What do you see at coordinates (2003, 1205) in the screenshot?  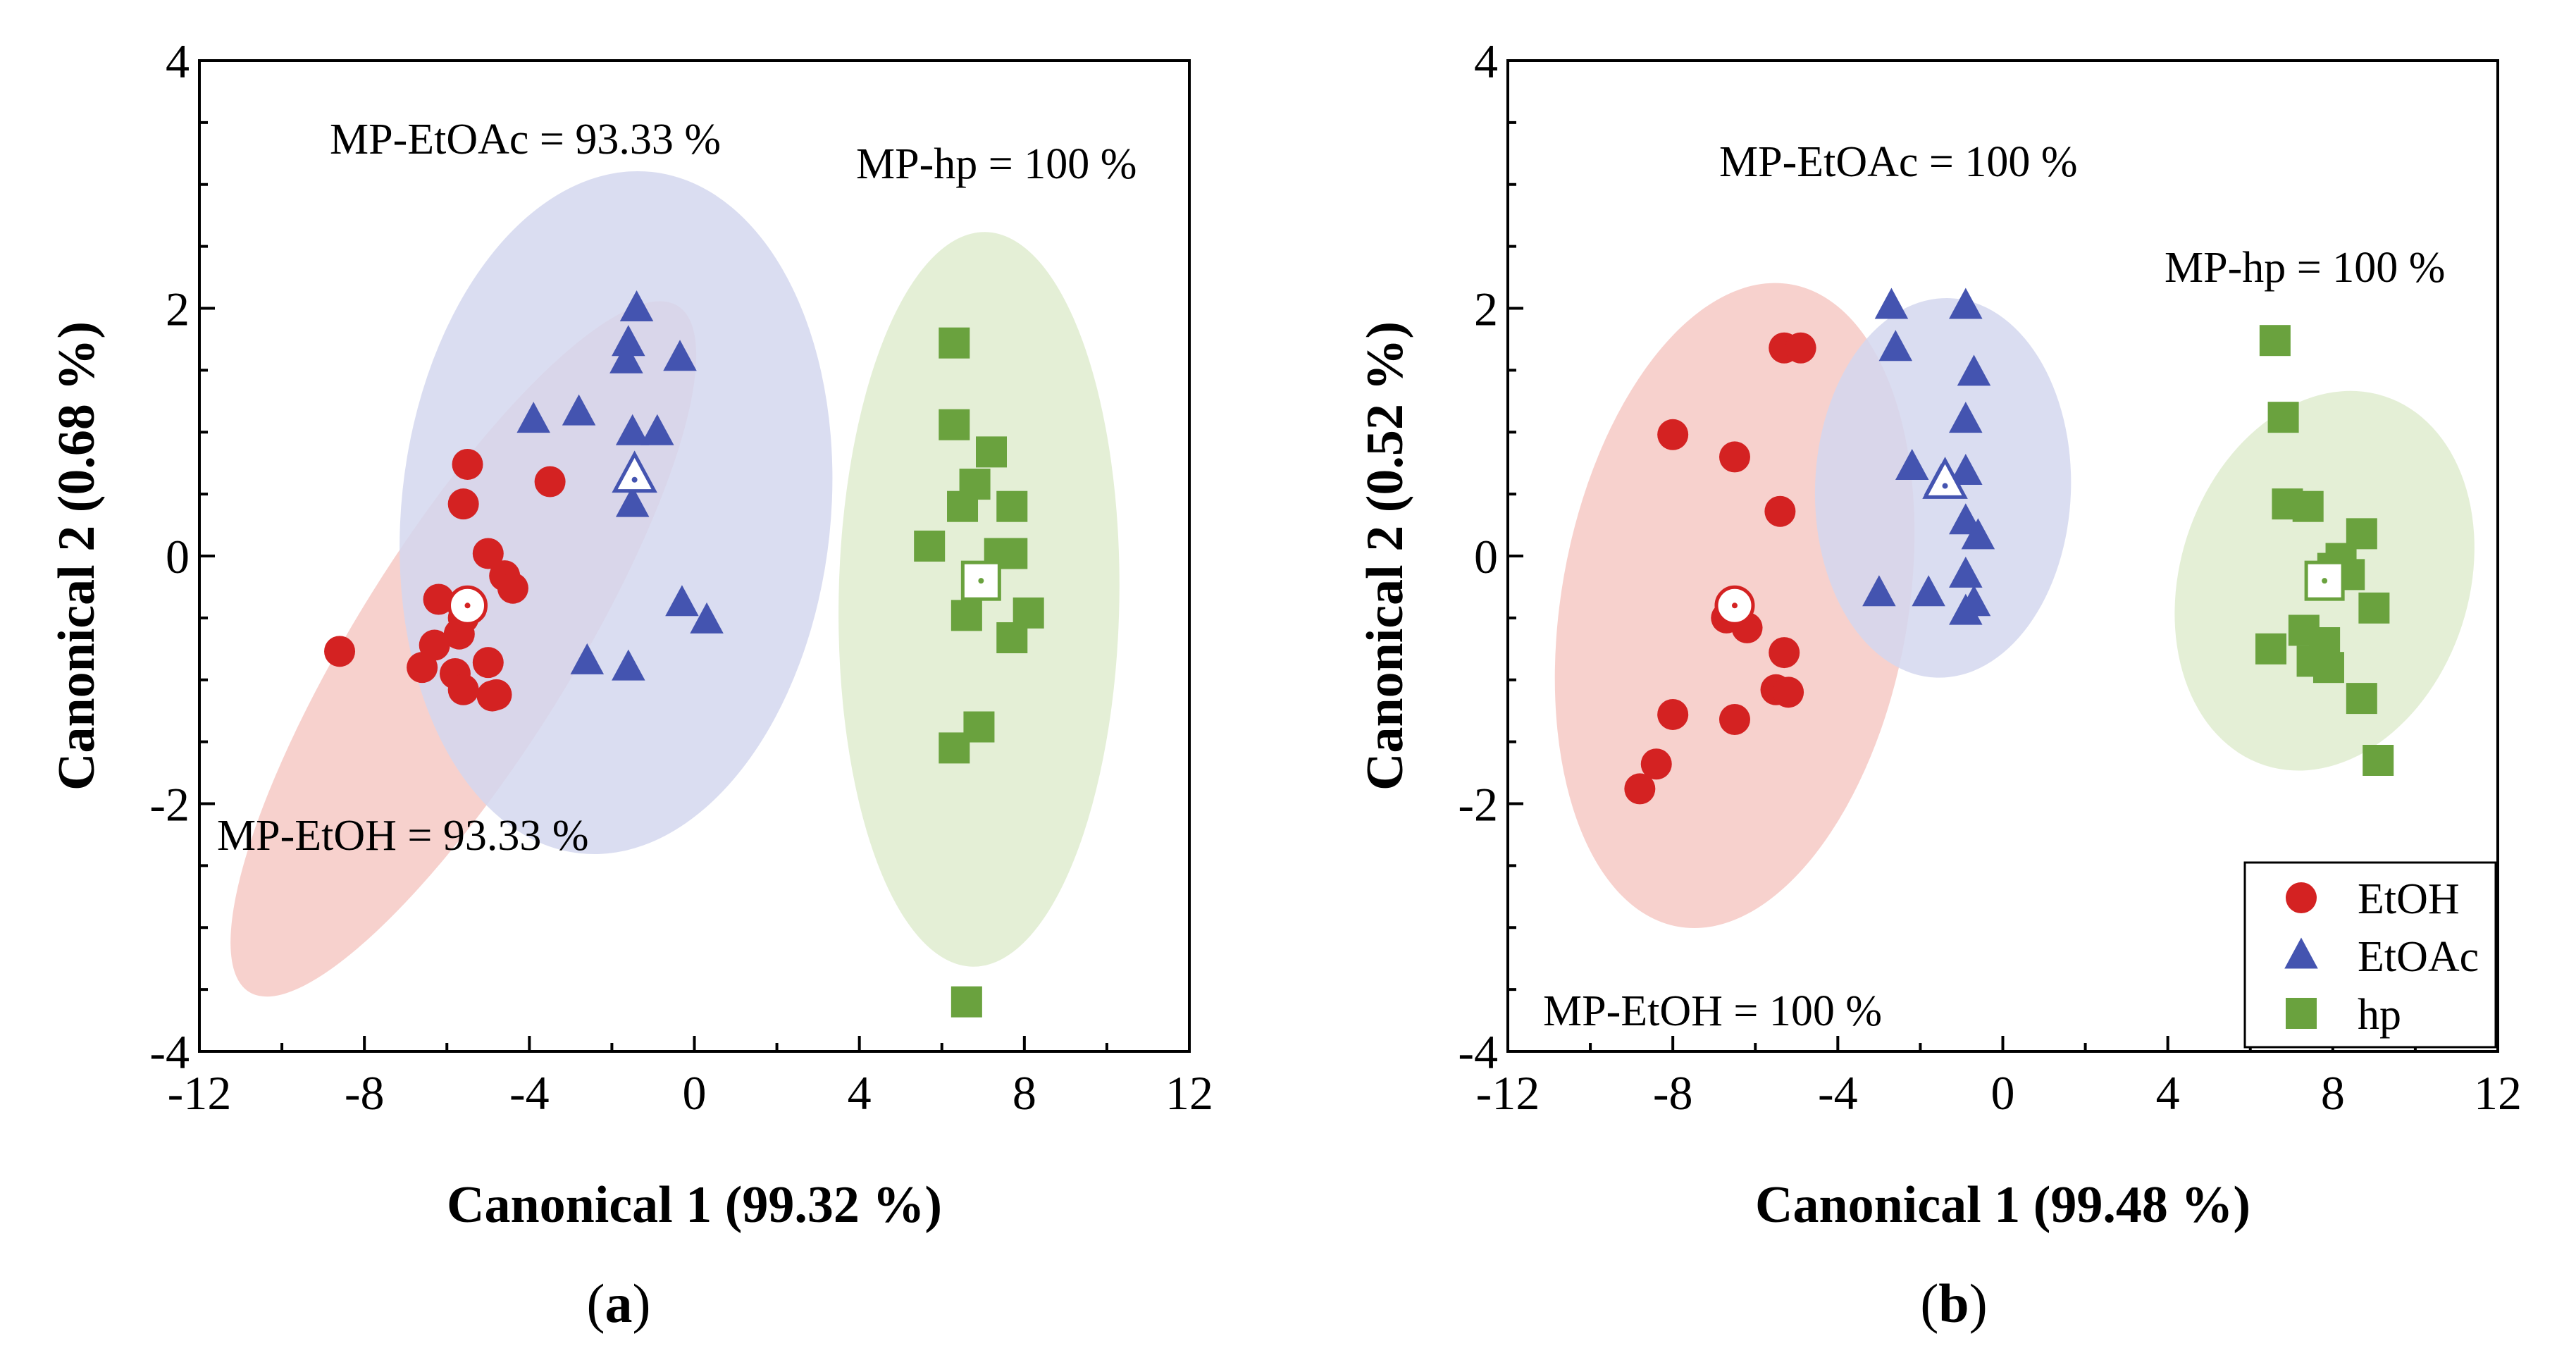 I see `panel-b-x-axis-title: Canonical 1 (99.48 %)` at bounding box center [2003, 1205].